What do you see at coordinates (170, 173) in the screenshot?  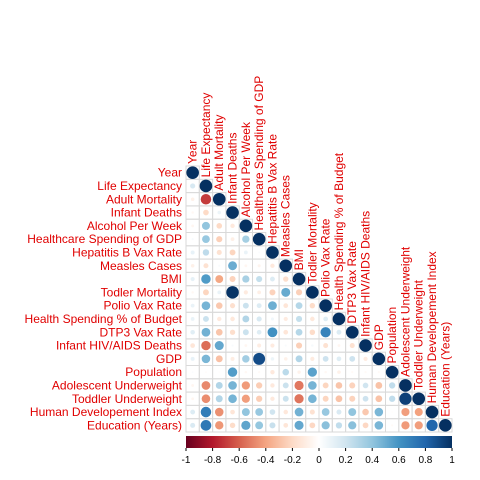 I see `row-label: Year` at bounding box center [170, 173].